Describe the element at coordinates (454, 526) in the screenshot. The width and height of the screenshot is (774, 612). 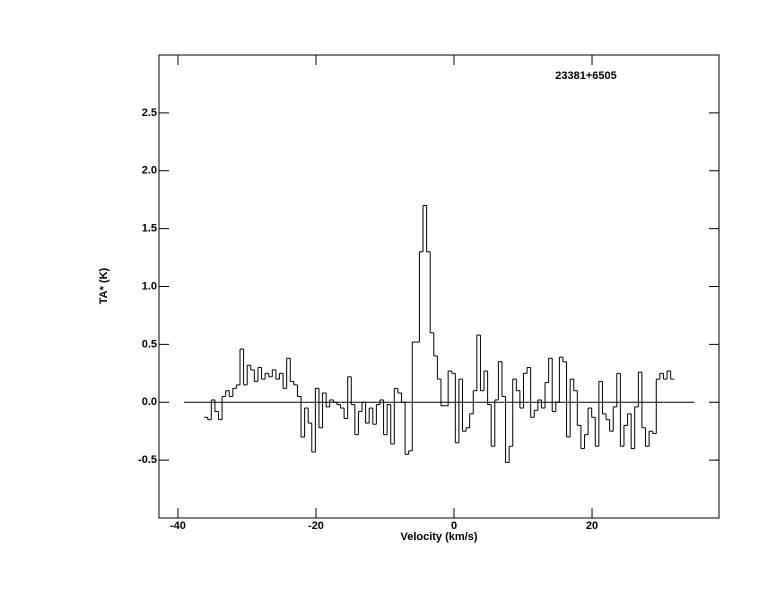
I see `x-tick-label: 0` at that location.